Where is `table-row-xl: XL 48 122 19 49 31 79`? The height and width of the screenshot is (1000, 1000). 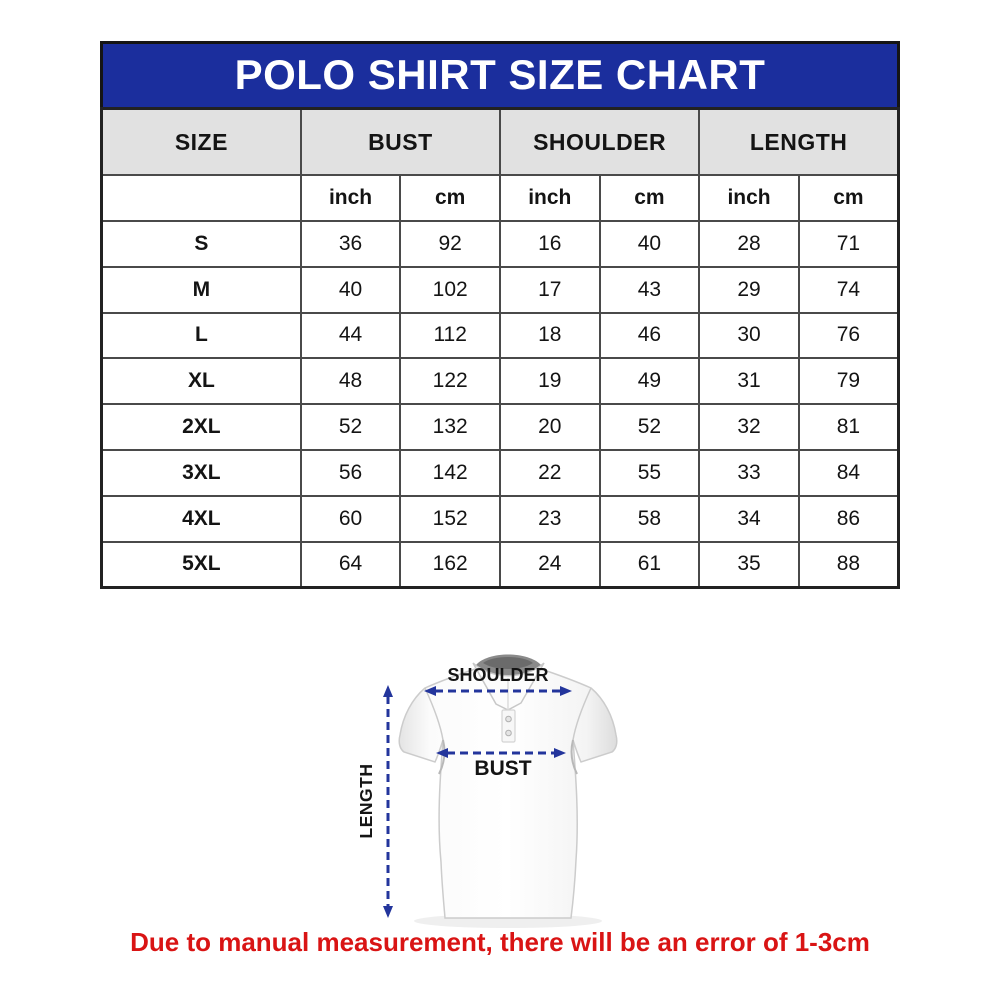 table-row-xl: XL 48 122 19 49 31 79 is located at coordinates (500, 381).